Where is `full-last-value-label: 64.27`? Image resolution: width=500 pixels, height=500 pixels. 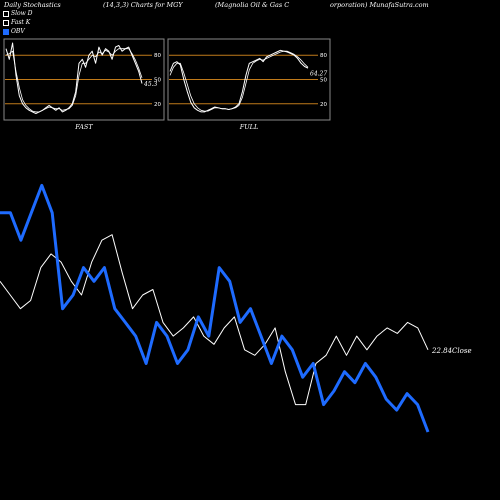 full-last-value-label: 64.27 is located at coordinates (318, 73).